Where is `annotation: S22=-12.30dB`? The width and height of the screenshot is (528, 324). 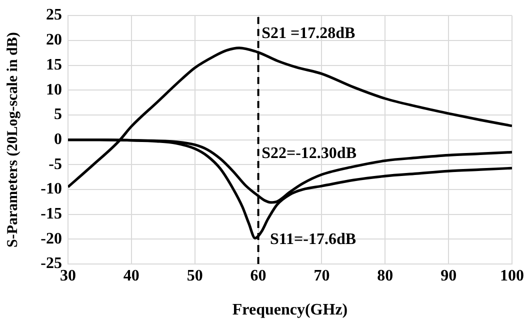
annotation: S22=-12.30dB is located at coordinates (309, 153).